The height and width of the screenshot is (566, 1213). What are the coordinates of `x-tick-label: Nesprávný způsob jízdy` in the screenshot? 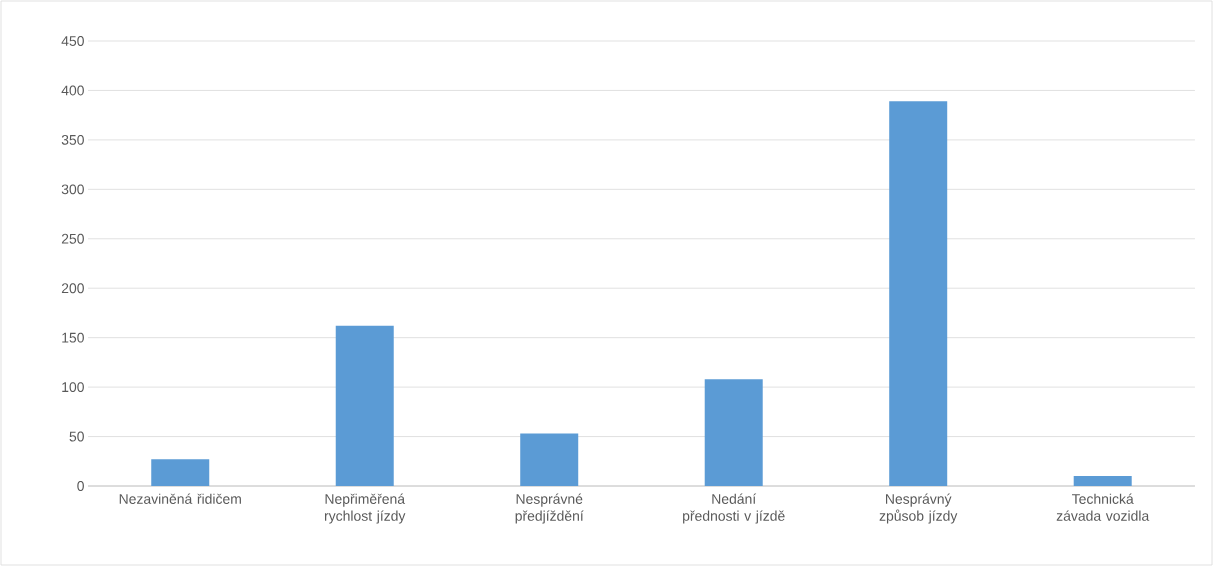 It's located at (918, 508).